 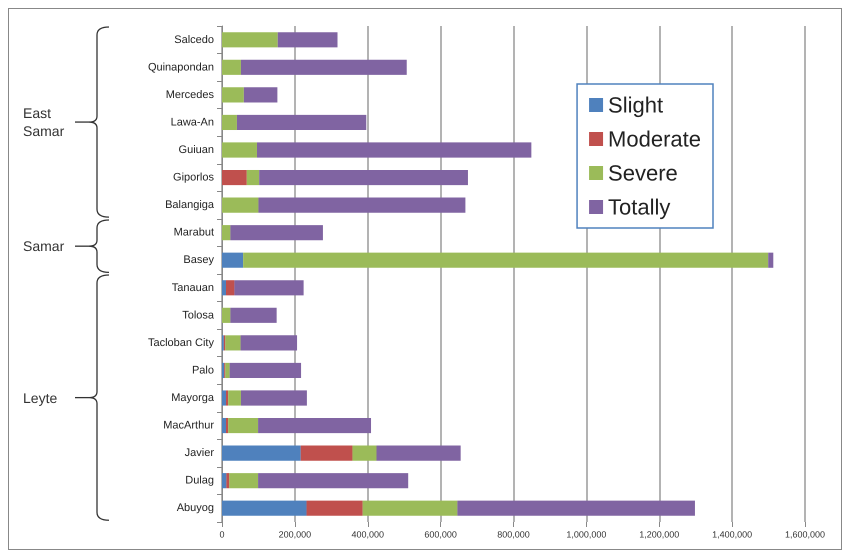 I want to click on x-tick-label: 0, so click(x=222, y=535).